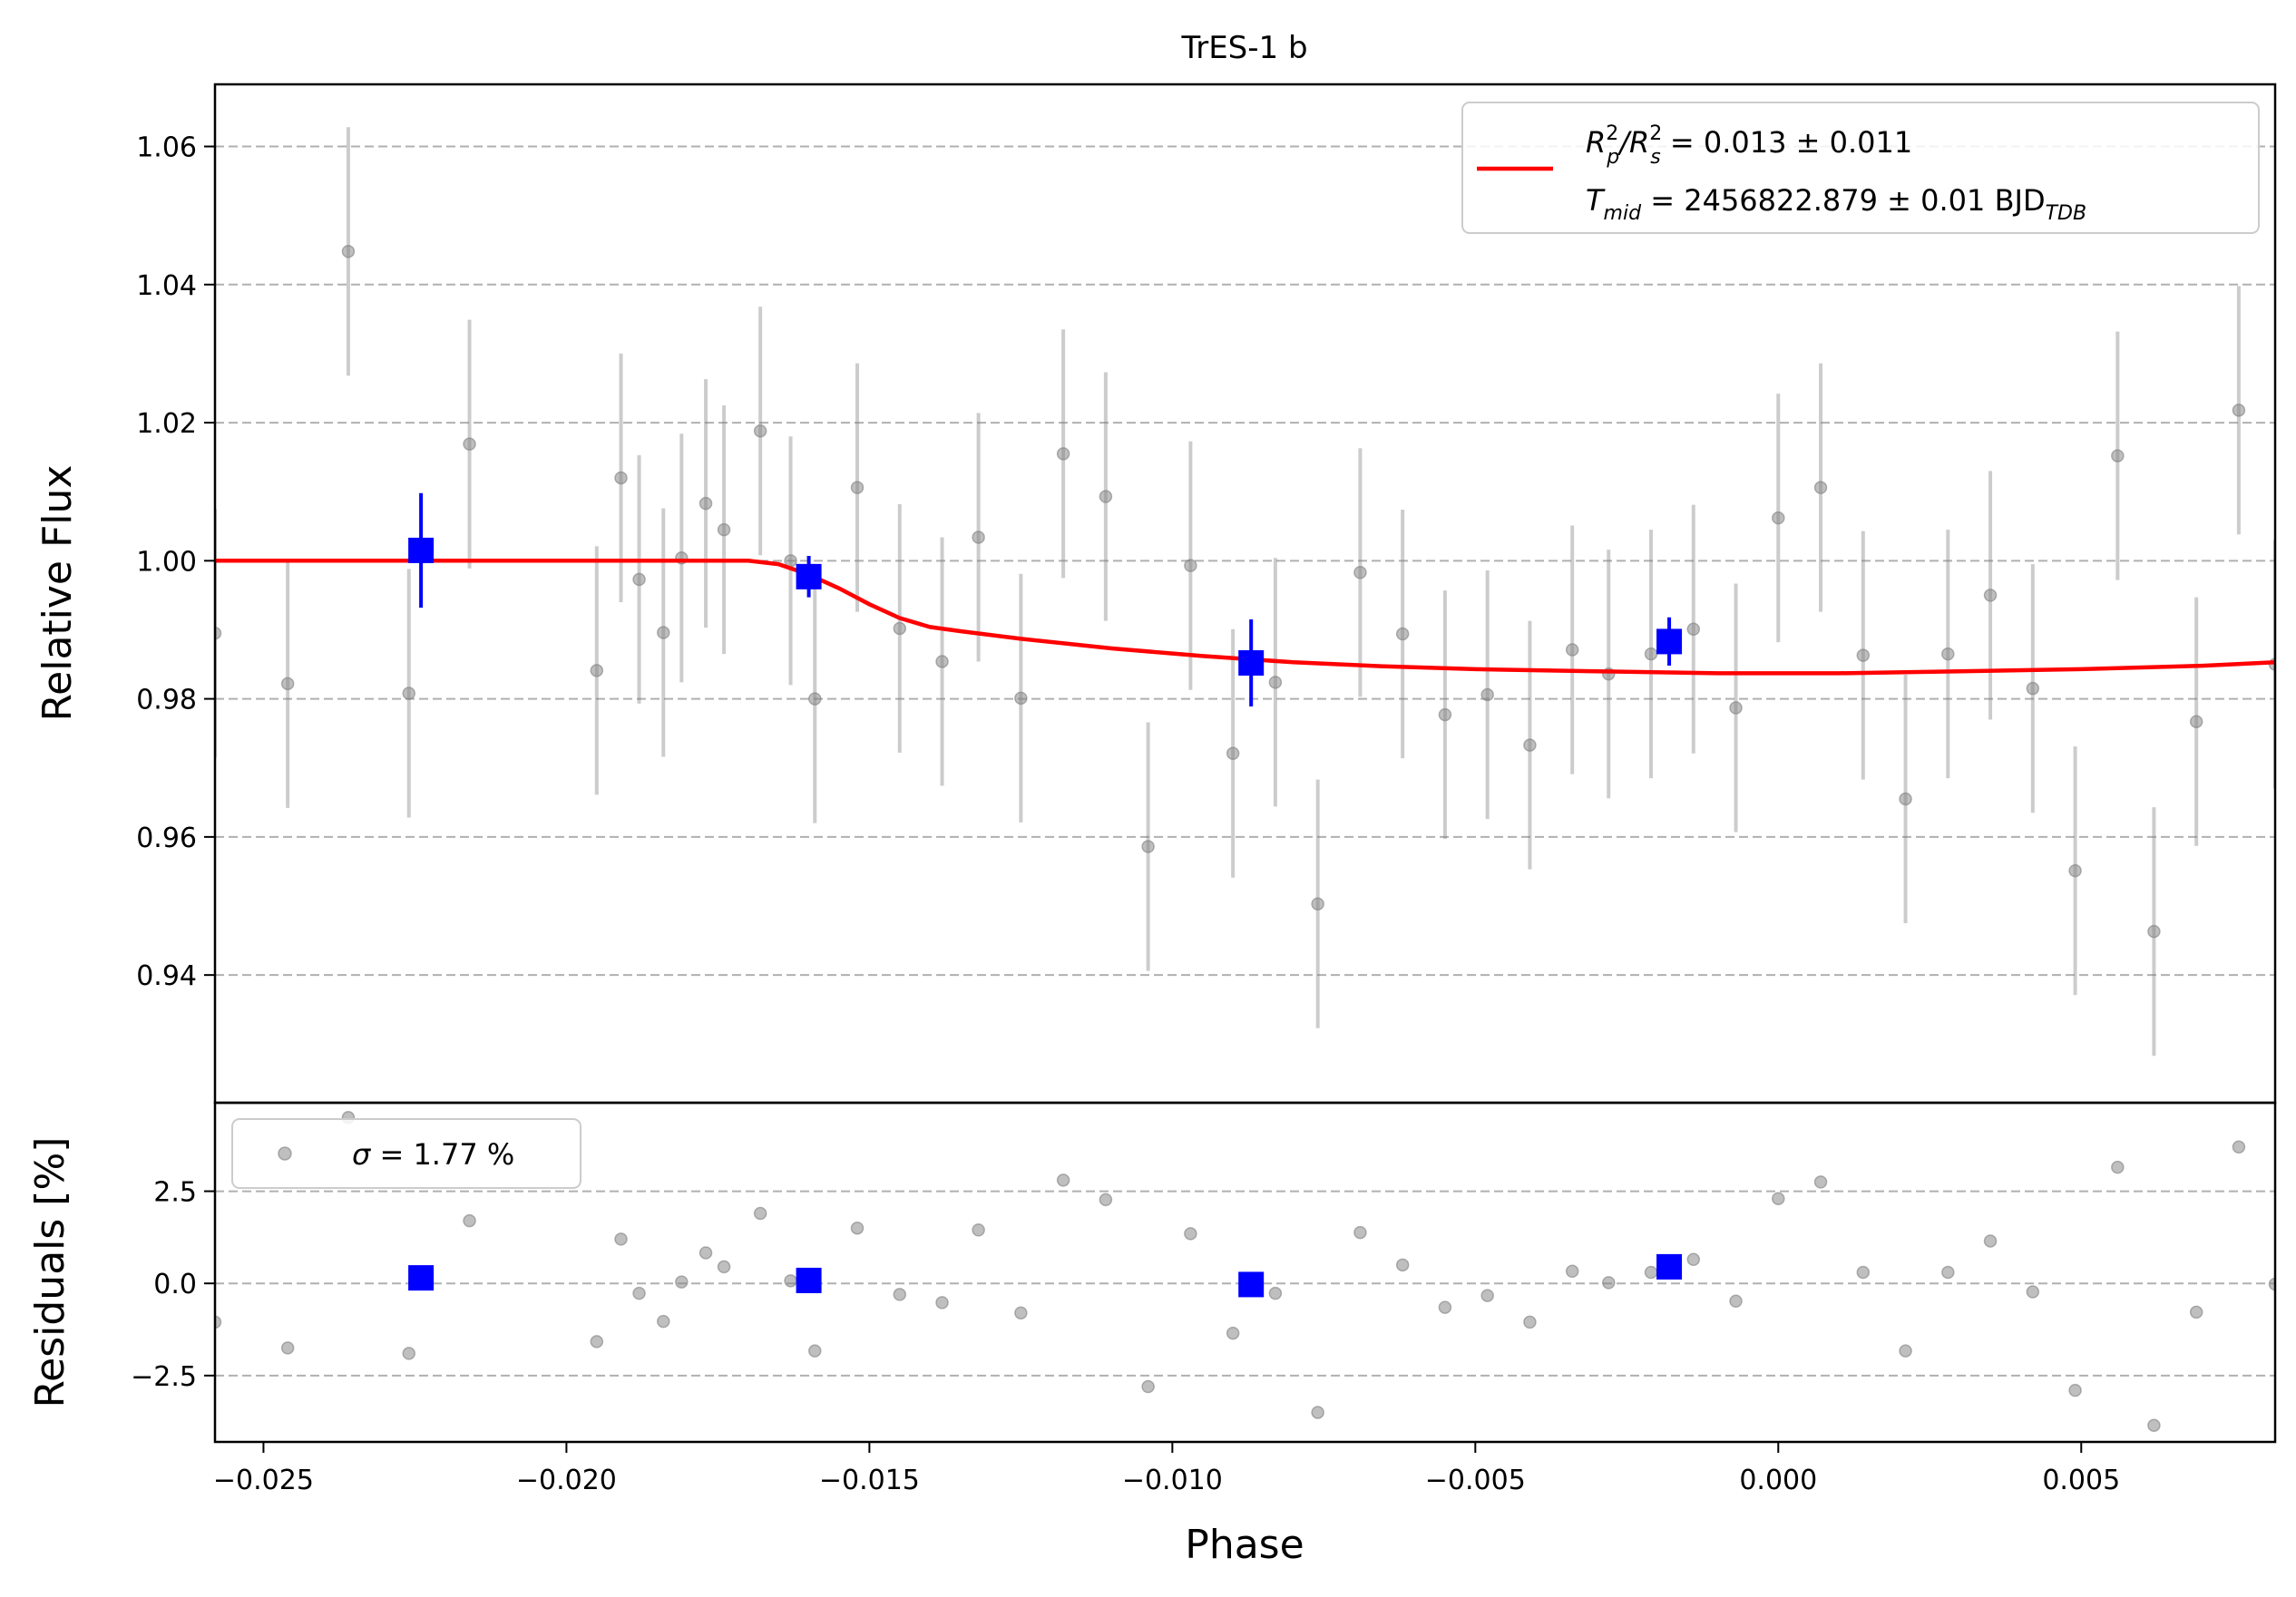 This screenshot has height=1597, width=2296. Describe the element at coordinates (1243, 48) in the screenshot. I see `chart-title: TrES-1 b` at that location.